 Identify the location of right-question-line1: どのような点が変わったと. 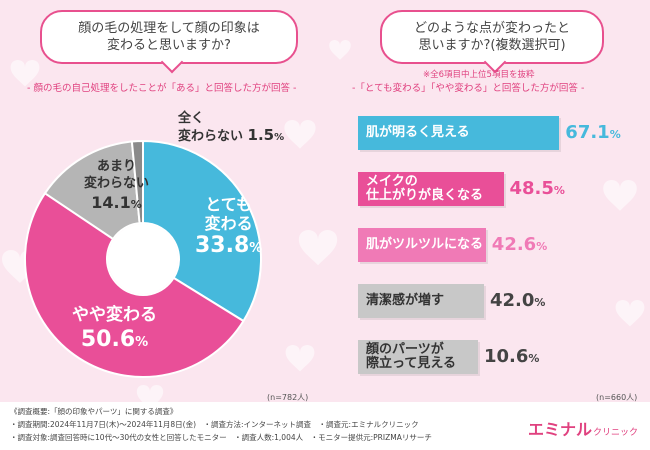
(491, 28).